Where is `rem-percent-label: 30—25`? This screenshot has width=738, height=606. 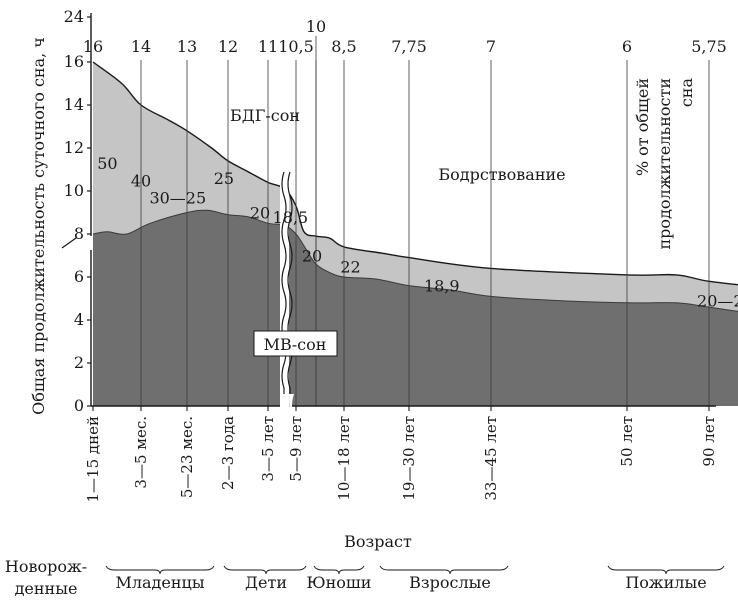 rem-percent-label: 30—25 is located at coordinates (177, 197).